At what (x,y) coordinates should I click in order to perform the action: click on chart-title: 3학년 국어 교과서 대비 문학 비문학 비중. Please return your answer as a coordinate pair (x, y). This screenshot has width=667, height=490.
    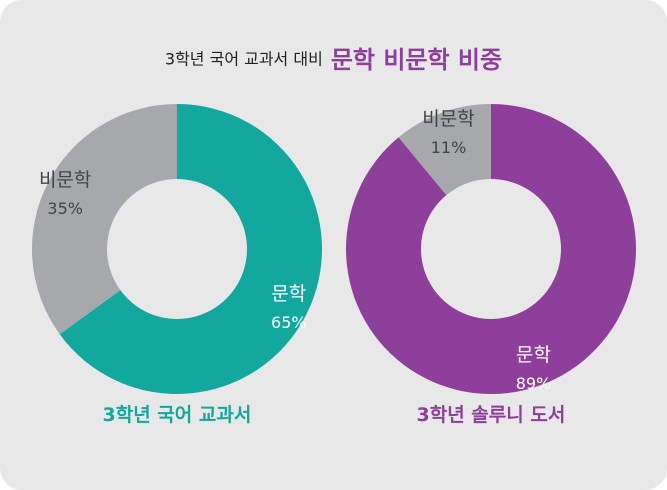
    Looking at the image, I should click on (333, 57).